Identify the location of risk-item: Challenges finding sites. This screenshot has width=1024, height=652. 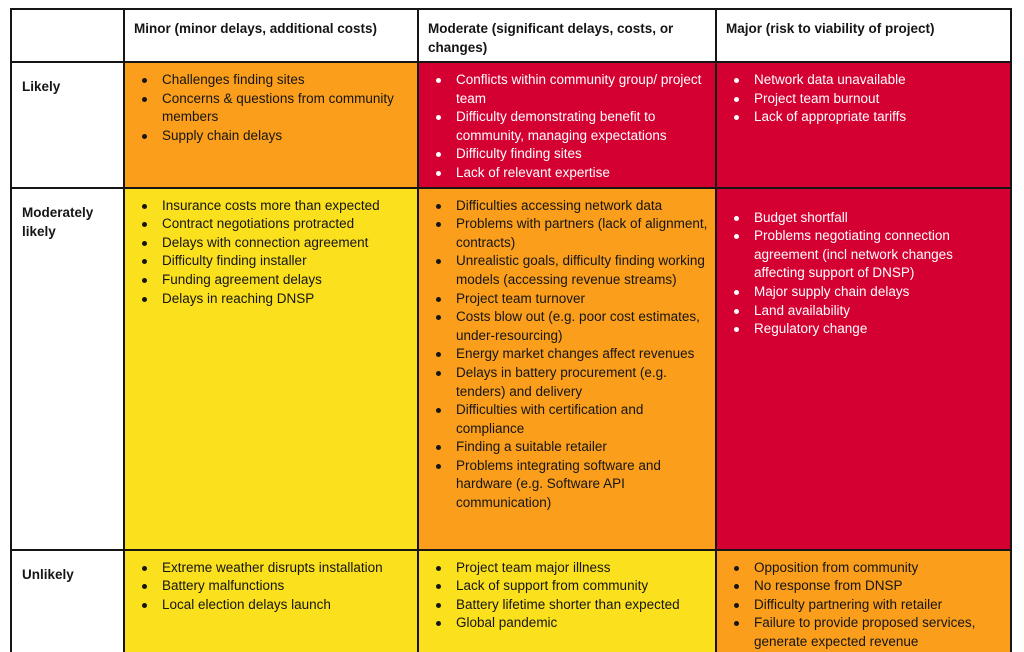
(268, 80).